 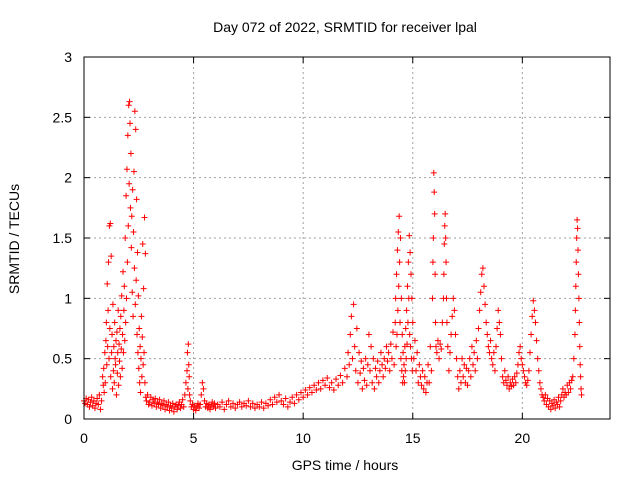 I want to click on y-tick-label: 1.5, so click(x=63, y=238).